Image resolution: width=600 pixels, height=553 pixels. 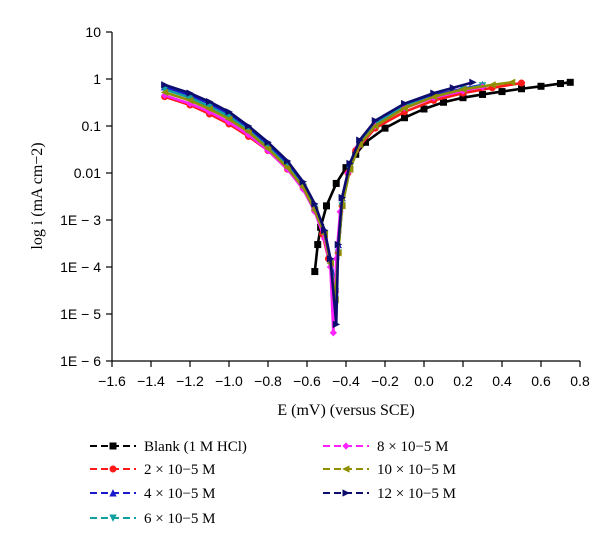 I want to click on y-tick-label: 10, so click(x=93, y=32).